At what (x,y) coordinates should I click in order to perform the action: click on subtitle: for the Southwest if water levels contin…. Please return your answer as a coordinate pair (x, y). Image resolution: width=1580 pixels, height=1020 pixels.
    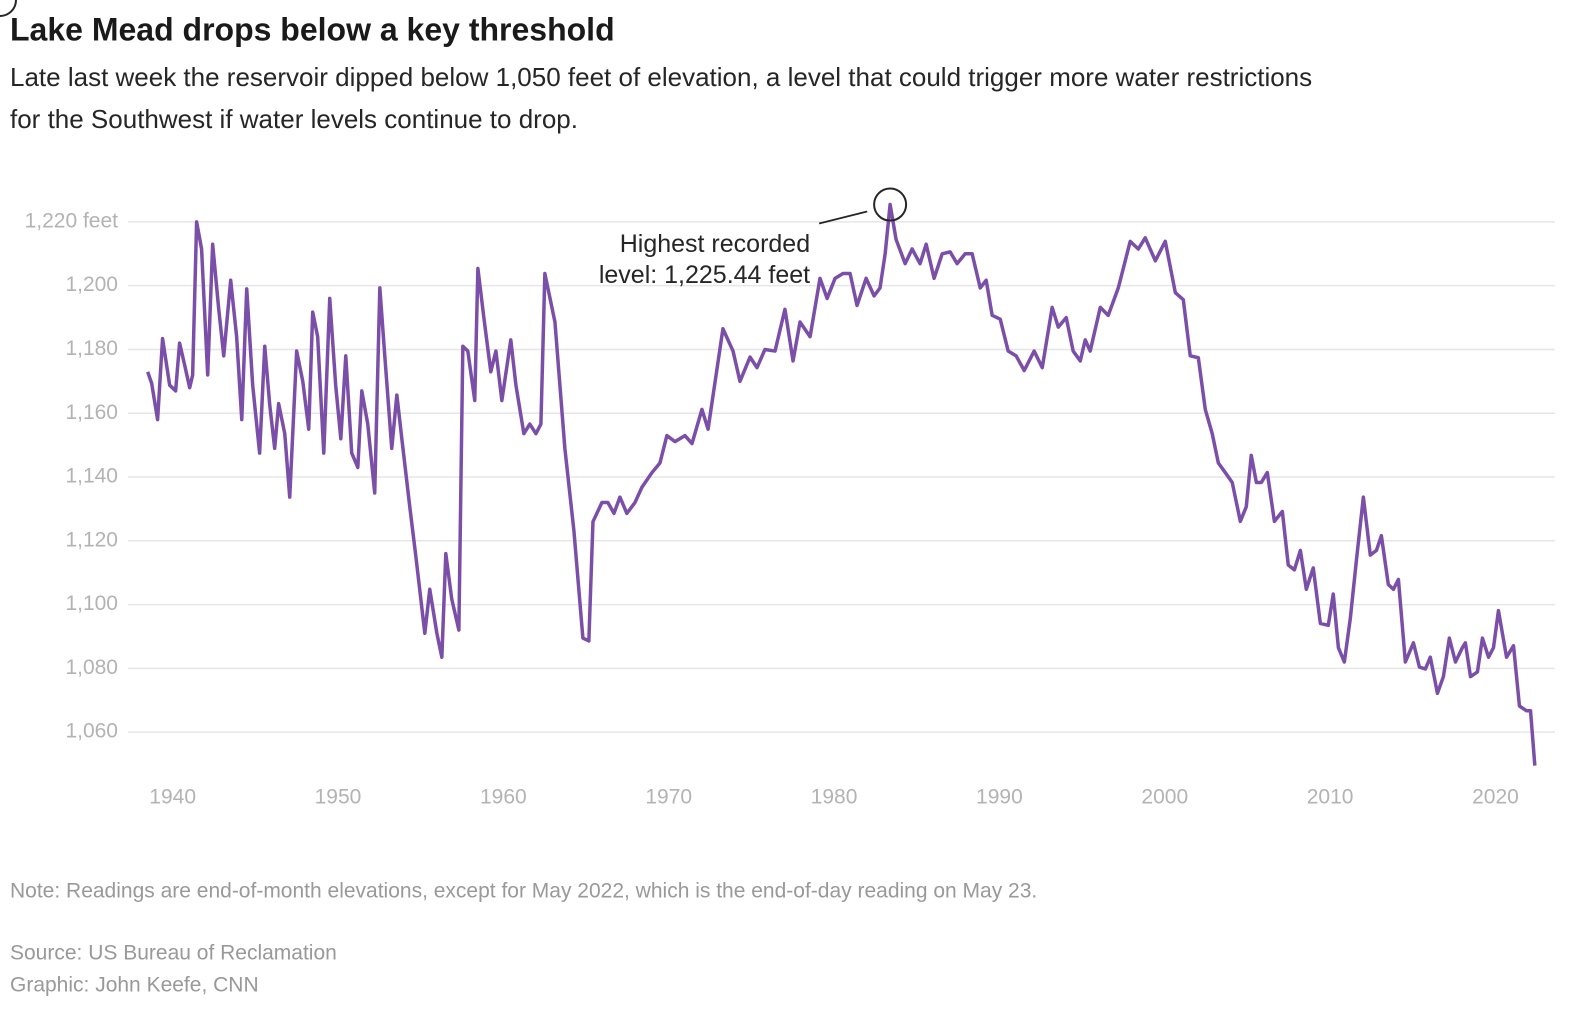
    Looking at the image, I should click on (294, 119).